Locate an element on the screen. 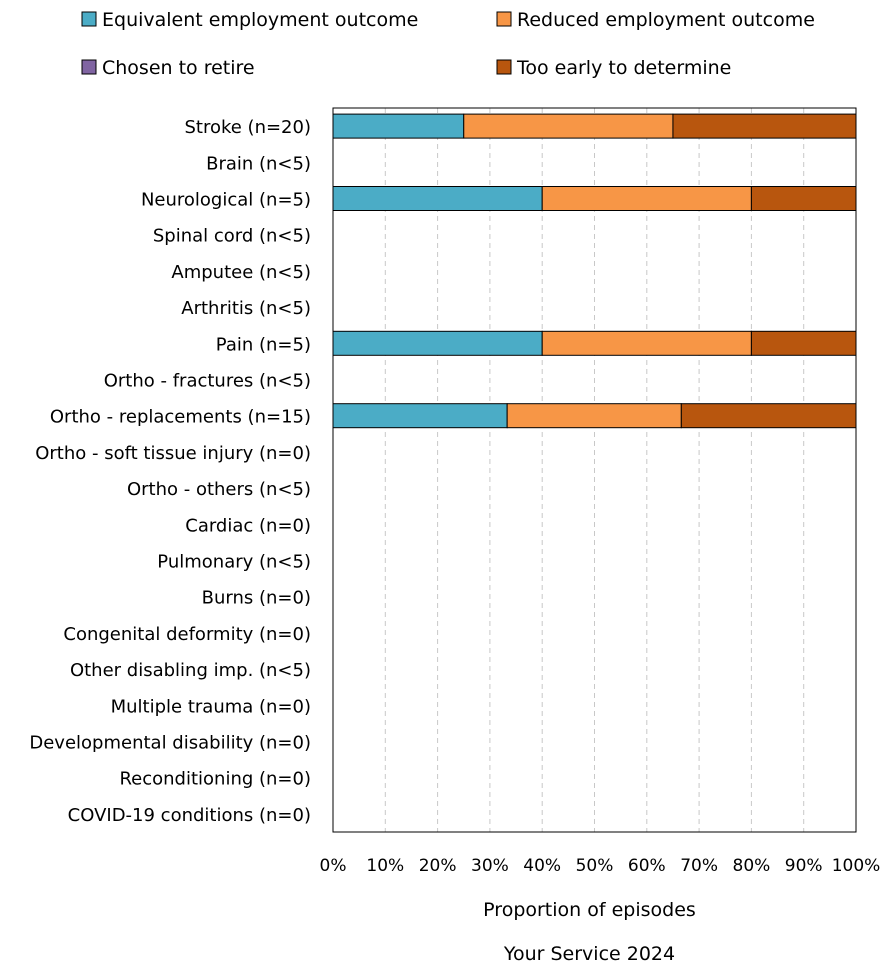 This screenshot has height=973, width=885. y-tick-label: Spinal cord (n<5) is located at coordinates (232, 236).